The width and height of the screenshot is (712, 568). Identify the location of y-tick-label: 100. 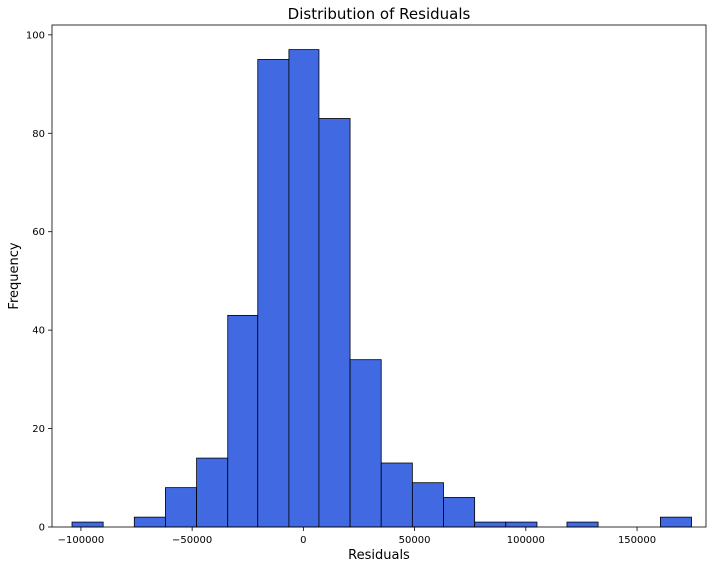
(35, 35).